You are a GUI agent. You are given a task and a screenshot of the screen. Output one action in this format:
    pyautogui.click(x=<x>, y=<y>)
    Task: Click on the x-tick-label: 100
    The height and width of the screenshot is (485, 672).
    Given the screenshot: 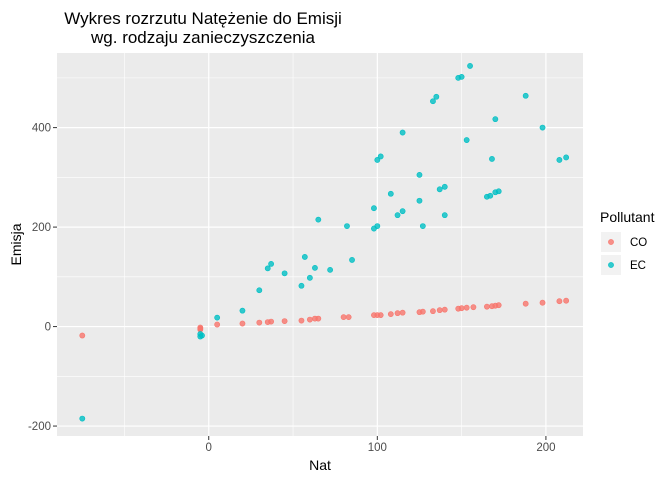 What is the action you would take?
    pyautogui.click(x=377, y=448)
    